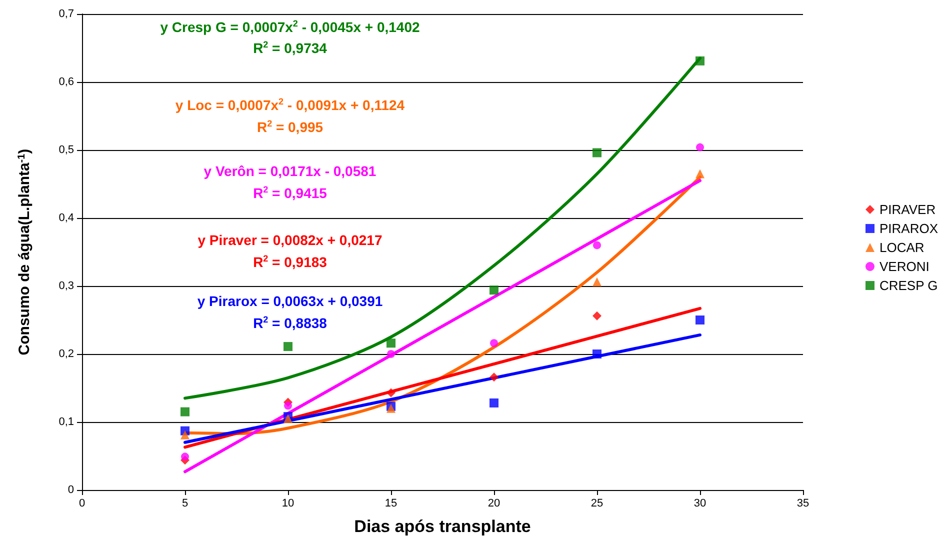  What do you see at coordinates (290, 240) in the screenshot?
I see `annotation: y Piraver = 0,0082x + 0,0217` at bounding box center [290, 240].